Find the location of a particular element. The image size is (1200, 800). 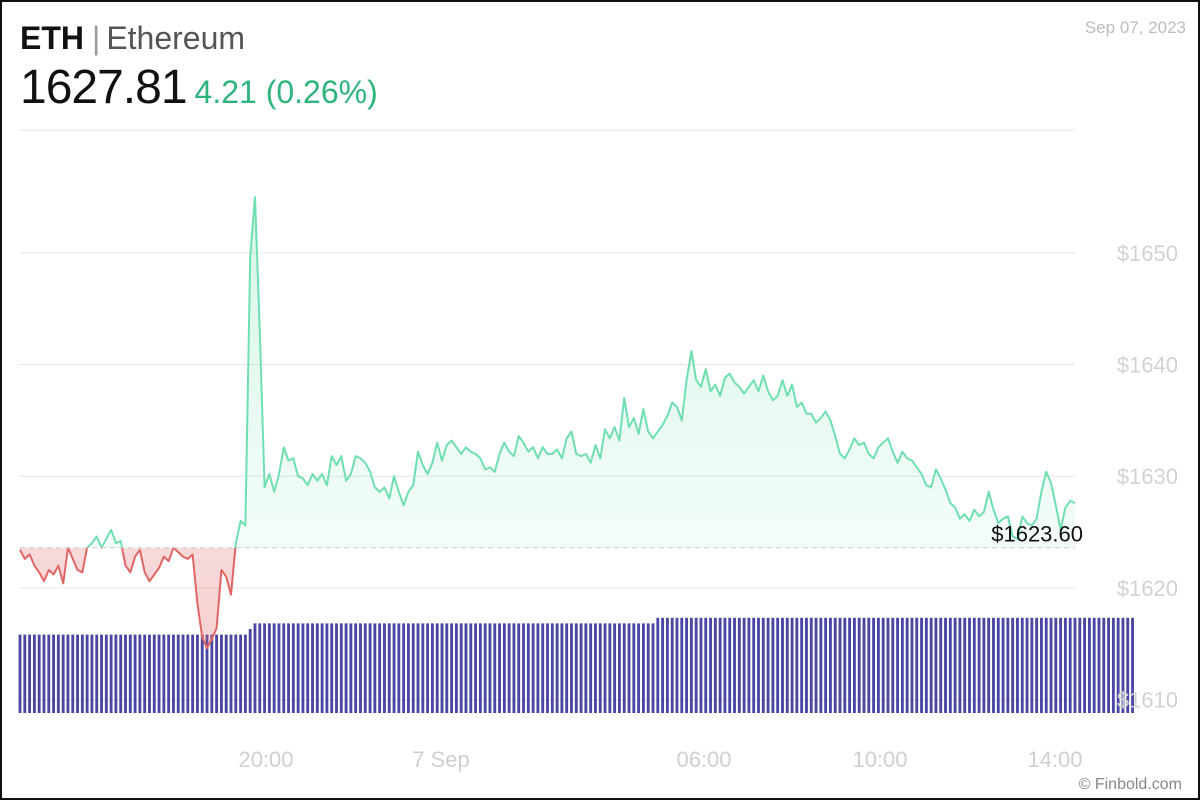

price-line: 1627.81 4.21 (0.26%) is located at coordinates (199, 87).